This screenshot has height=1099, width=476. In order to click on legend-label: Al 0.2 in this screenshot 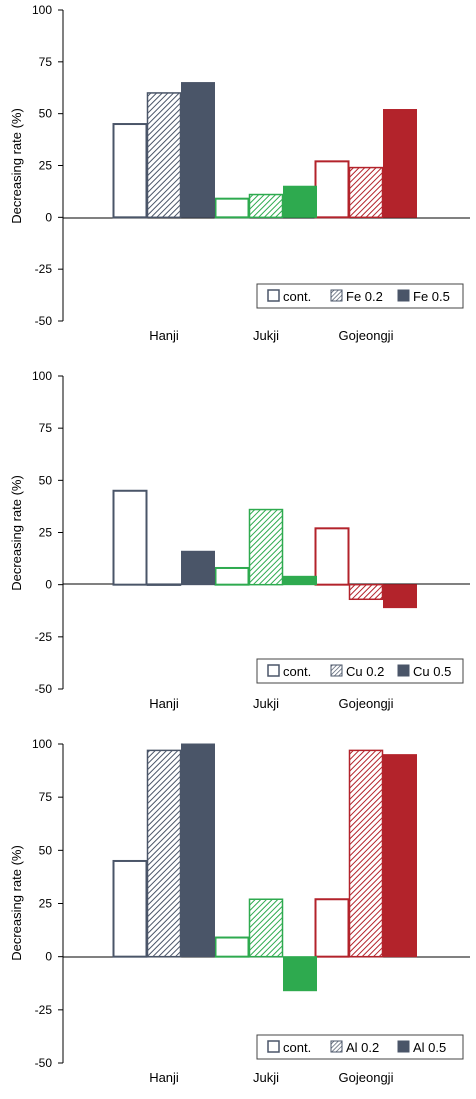, I will do `click(362, 1047)`.